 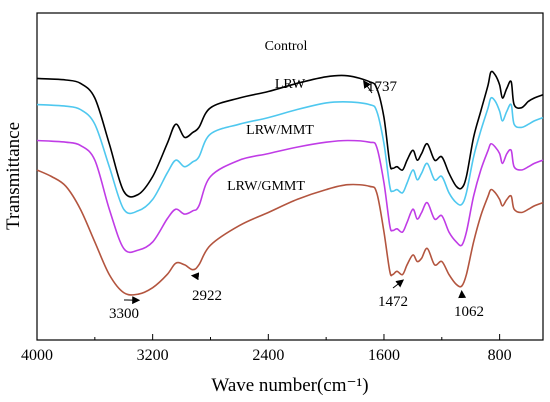 What do you see at coordinates (393, 302) in the screenshot?
I see `peak-annotation-label: 1472` at bounding box center [393, 302].